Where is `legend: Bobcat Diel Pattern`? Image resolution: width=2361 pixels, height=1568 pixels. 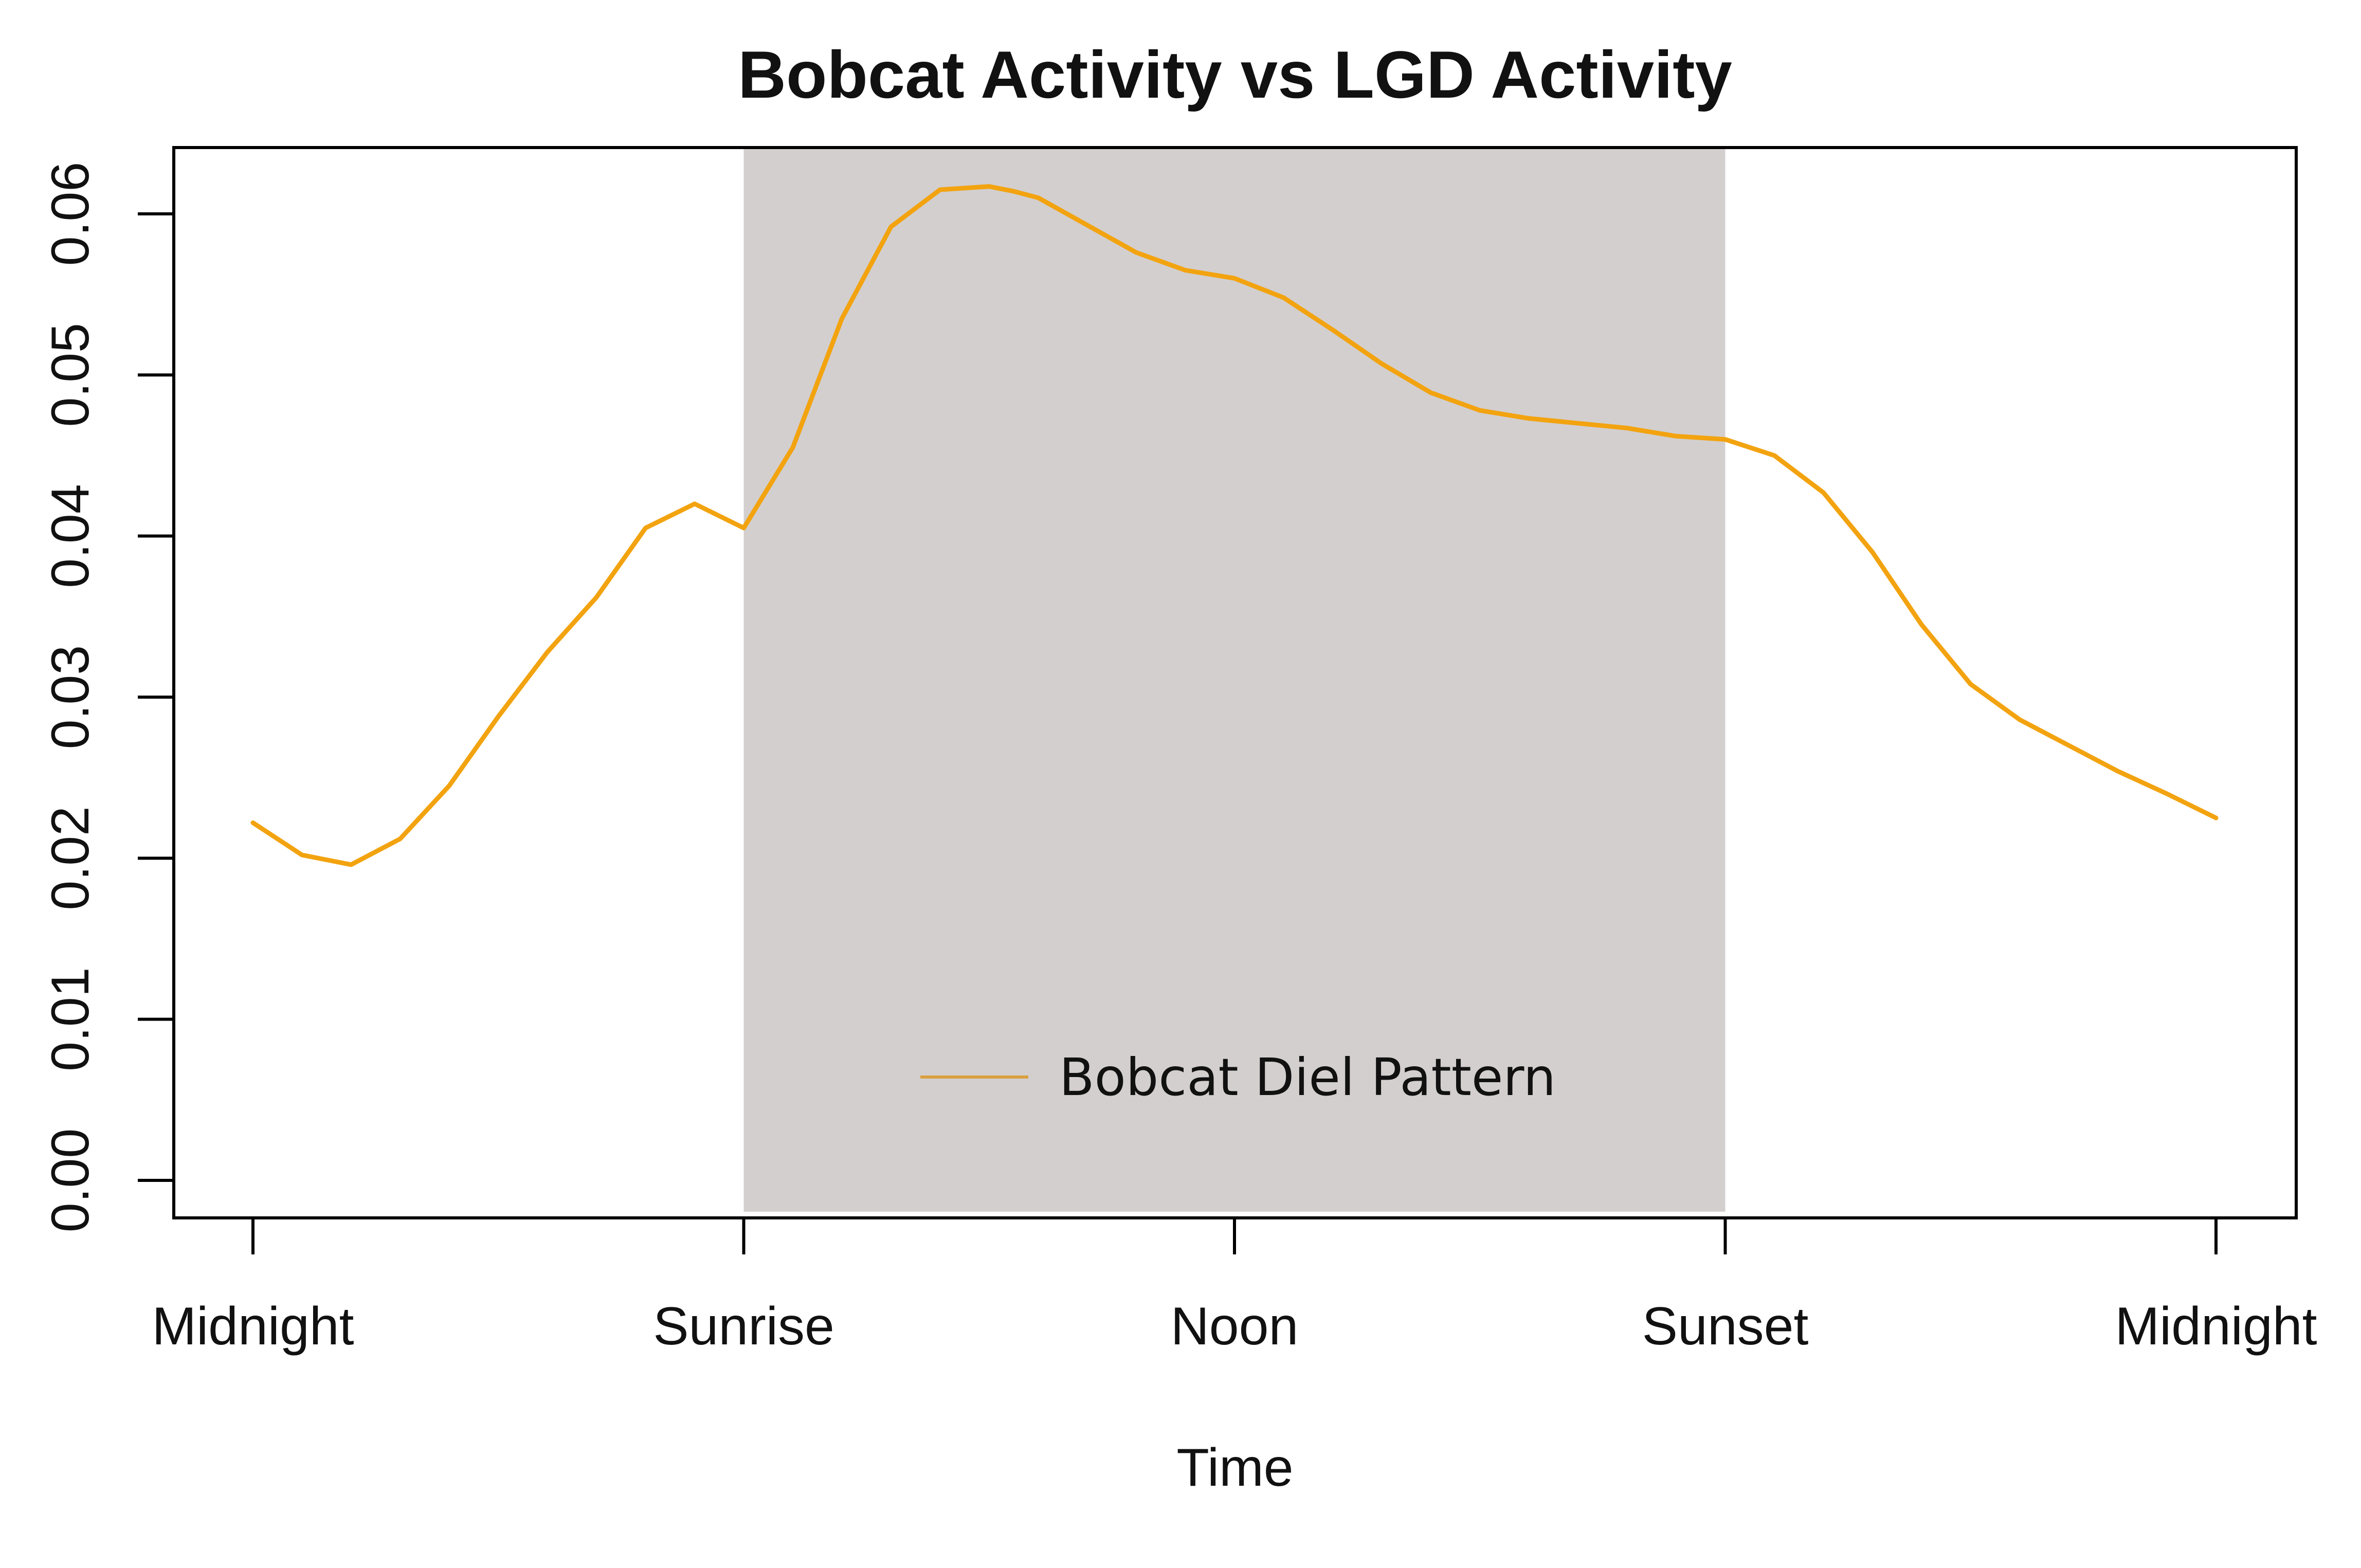
legend: Bobcat Diel Pattern is located at coordinates (1238, 1077).